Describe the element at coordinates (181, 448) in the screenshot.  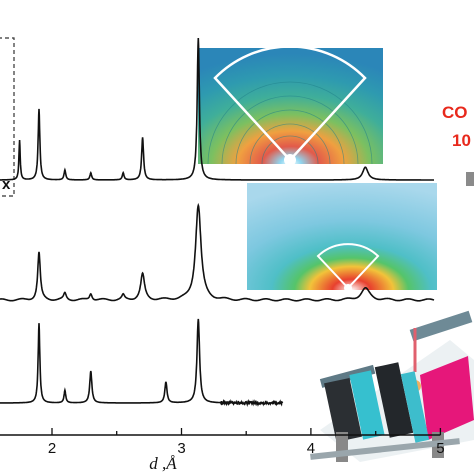
I see `x-tick-label: 3` at that location.